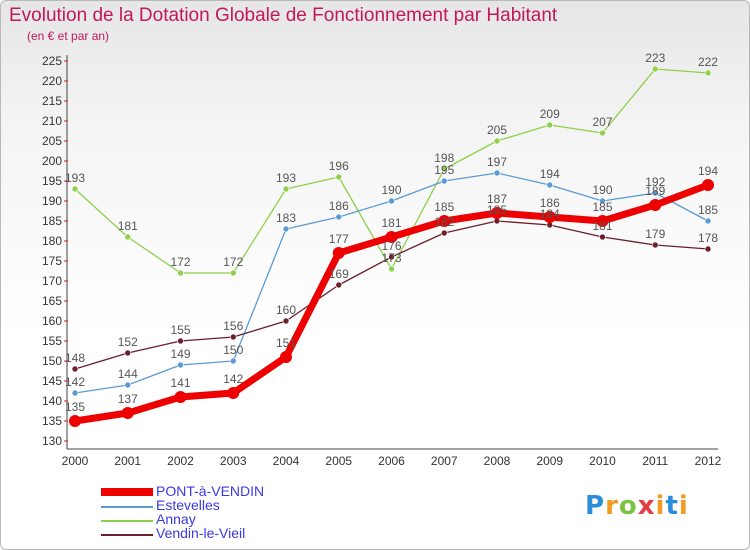 The image size is (750, 550). What do you see at coordinates (286, 461) in the screenshot?
I see `x-tick-label: 2004` at bounding box center [286, 461].